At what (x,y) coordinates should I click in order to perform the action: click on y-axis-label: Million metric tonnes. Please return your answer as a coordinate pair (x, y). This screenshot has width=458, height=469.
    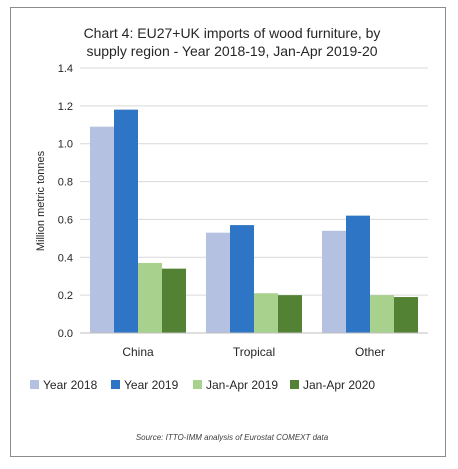
    Looking at the image, I should click on (41, 200).